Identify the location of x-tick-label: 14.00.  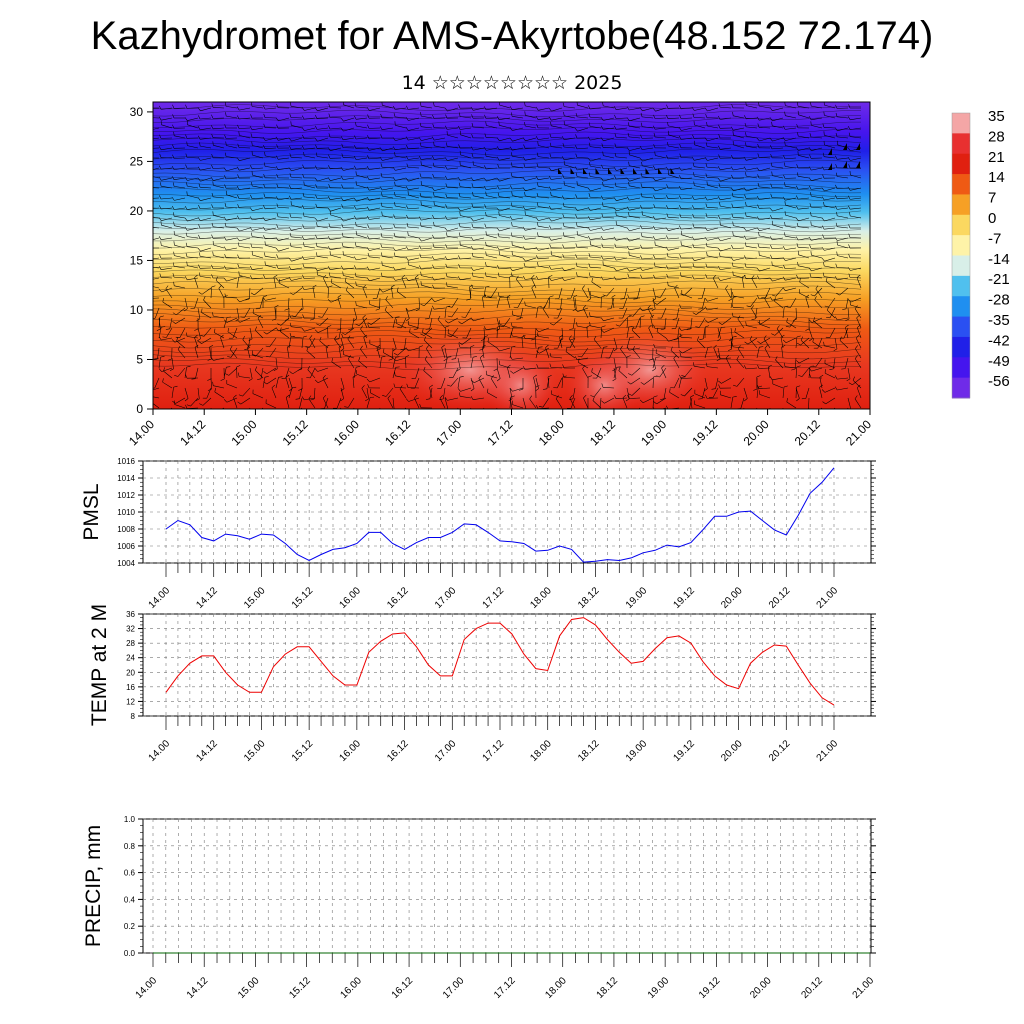
(160, 751).